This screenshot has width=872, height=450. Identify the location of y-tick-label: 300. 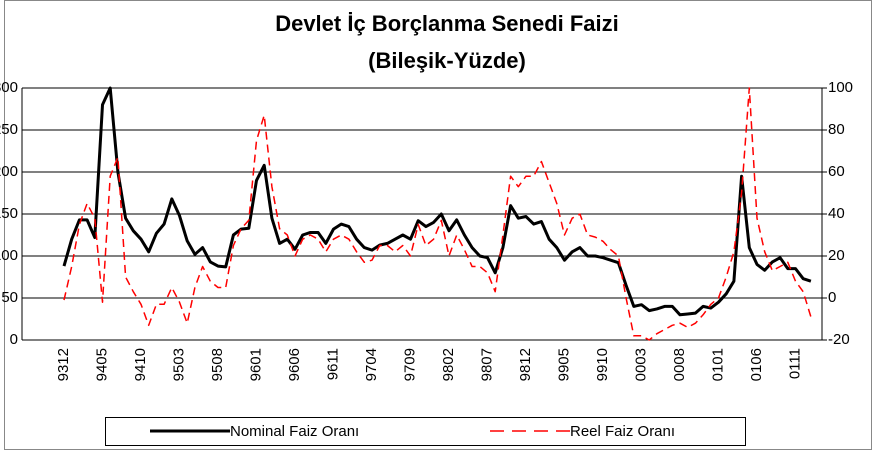
(9, 87).